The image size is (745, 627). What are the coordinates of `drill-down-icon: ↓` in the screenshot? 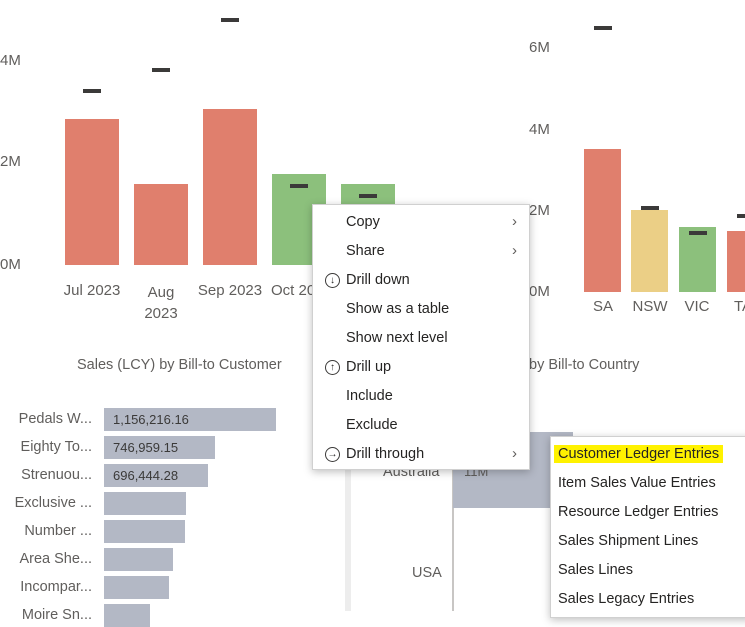 It's located at (332, 280).